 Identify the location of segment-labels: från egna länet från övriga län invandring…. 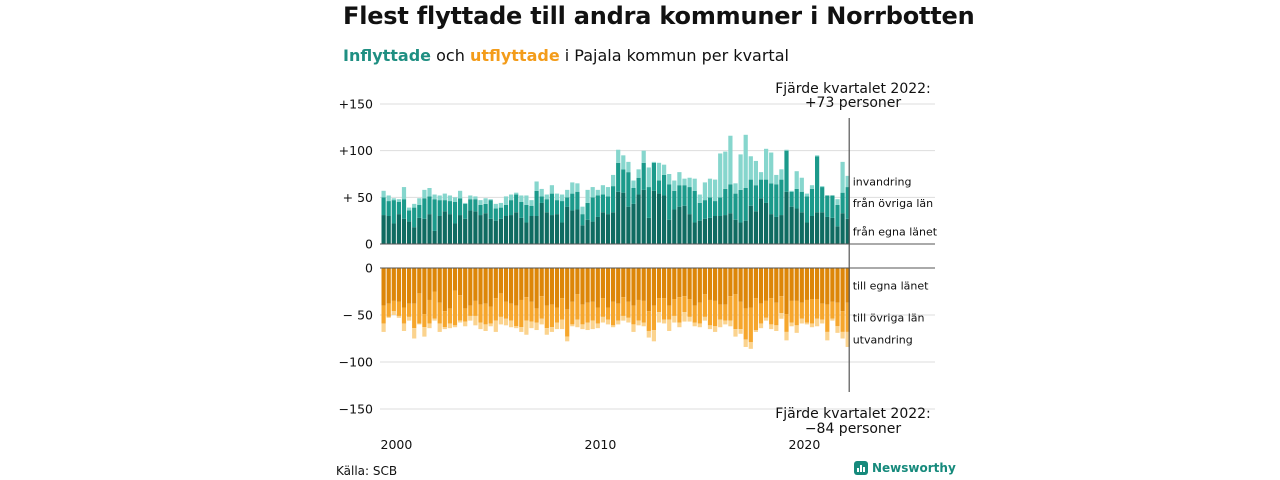
(895, 260).